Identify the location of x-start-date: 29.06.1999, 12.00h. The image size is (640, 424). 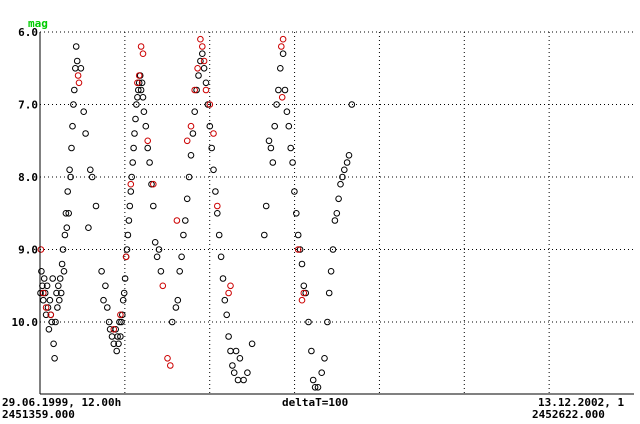
(61, 402).